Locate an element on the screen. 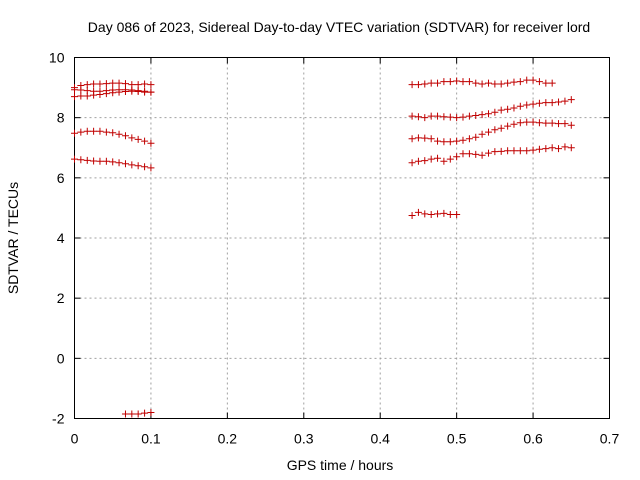  x-axis-label: GPS time / hours is located at coordinates (340, 465).